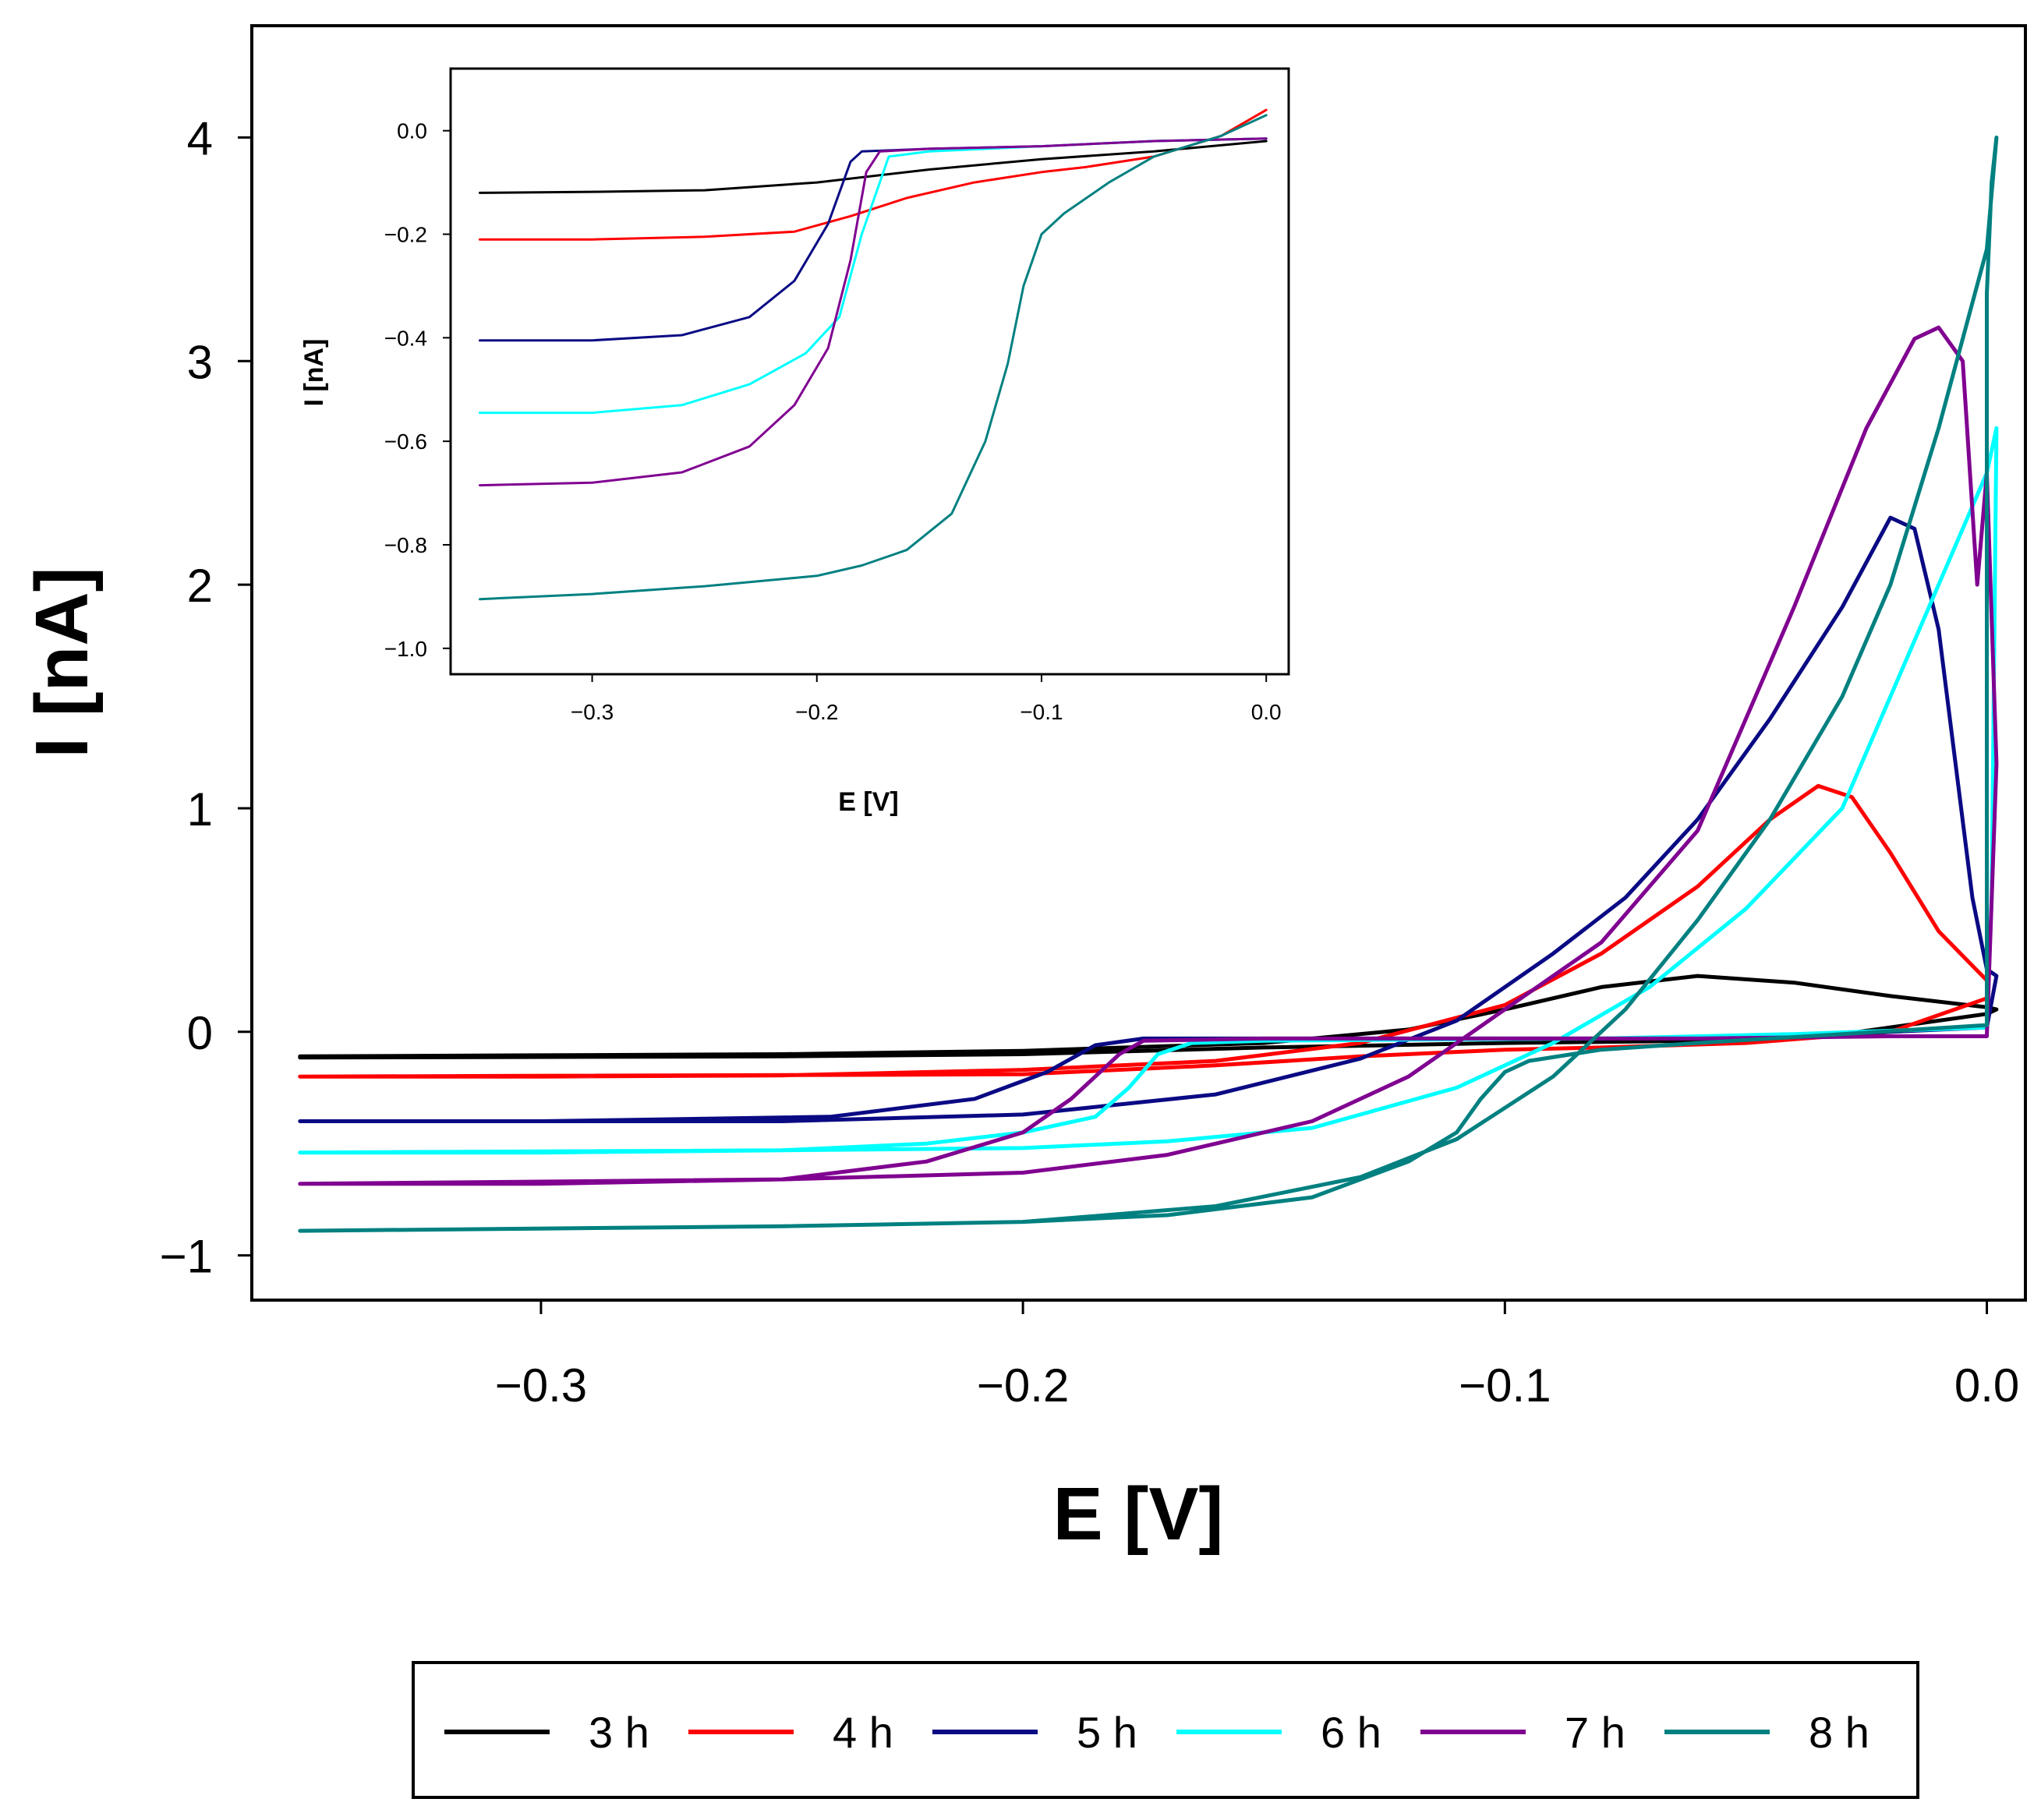 The width and height of the screenshot is (2041, 1820). I want to click on main-x-axis-title: E [V], so click(1138, 1514).